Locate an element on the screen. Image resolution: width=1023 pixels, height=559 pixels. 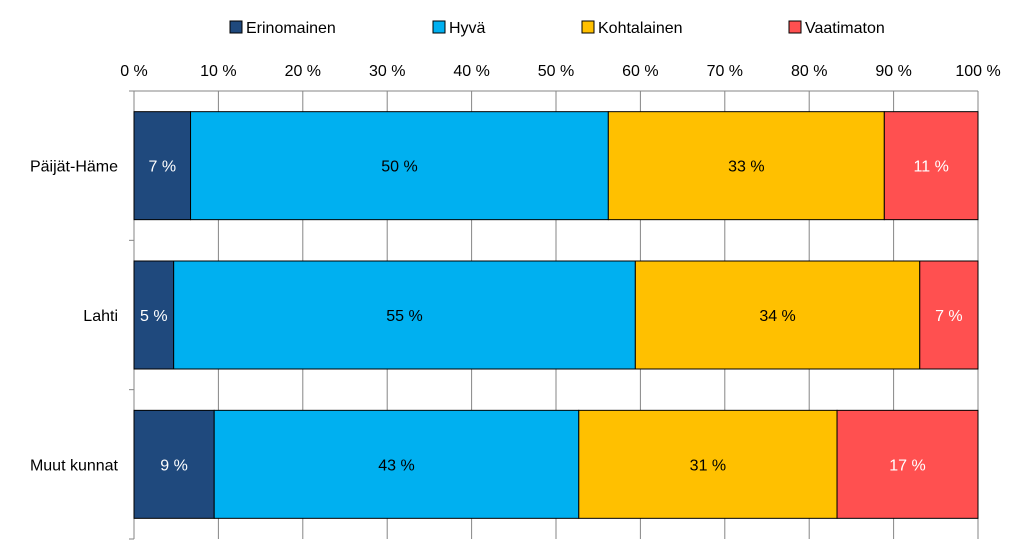
data-label: 5 % is located at coordinates (154, 316).